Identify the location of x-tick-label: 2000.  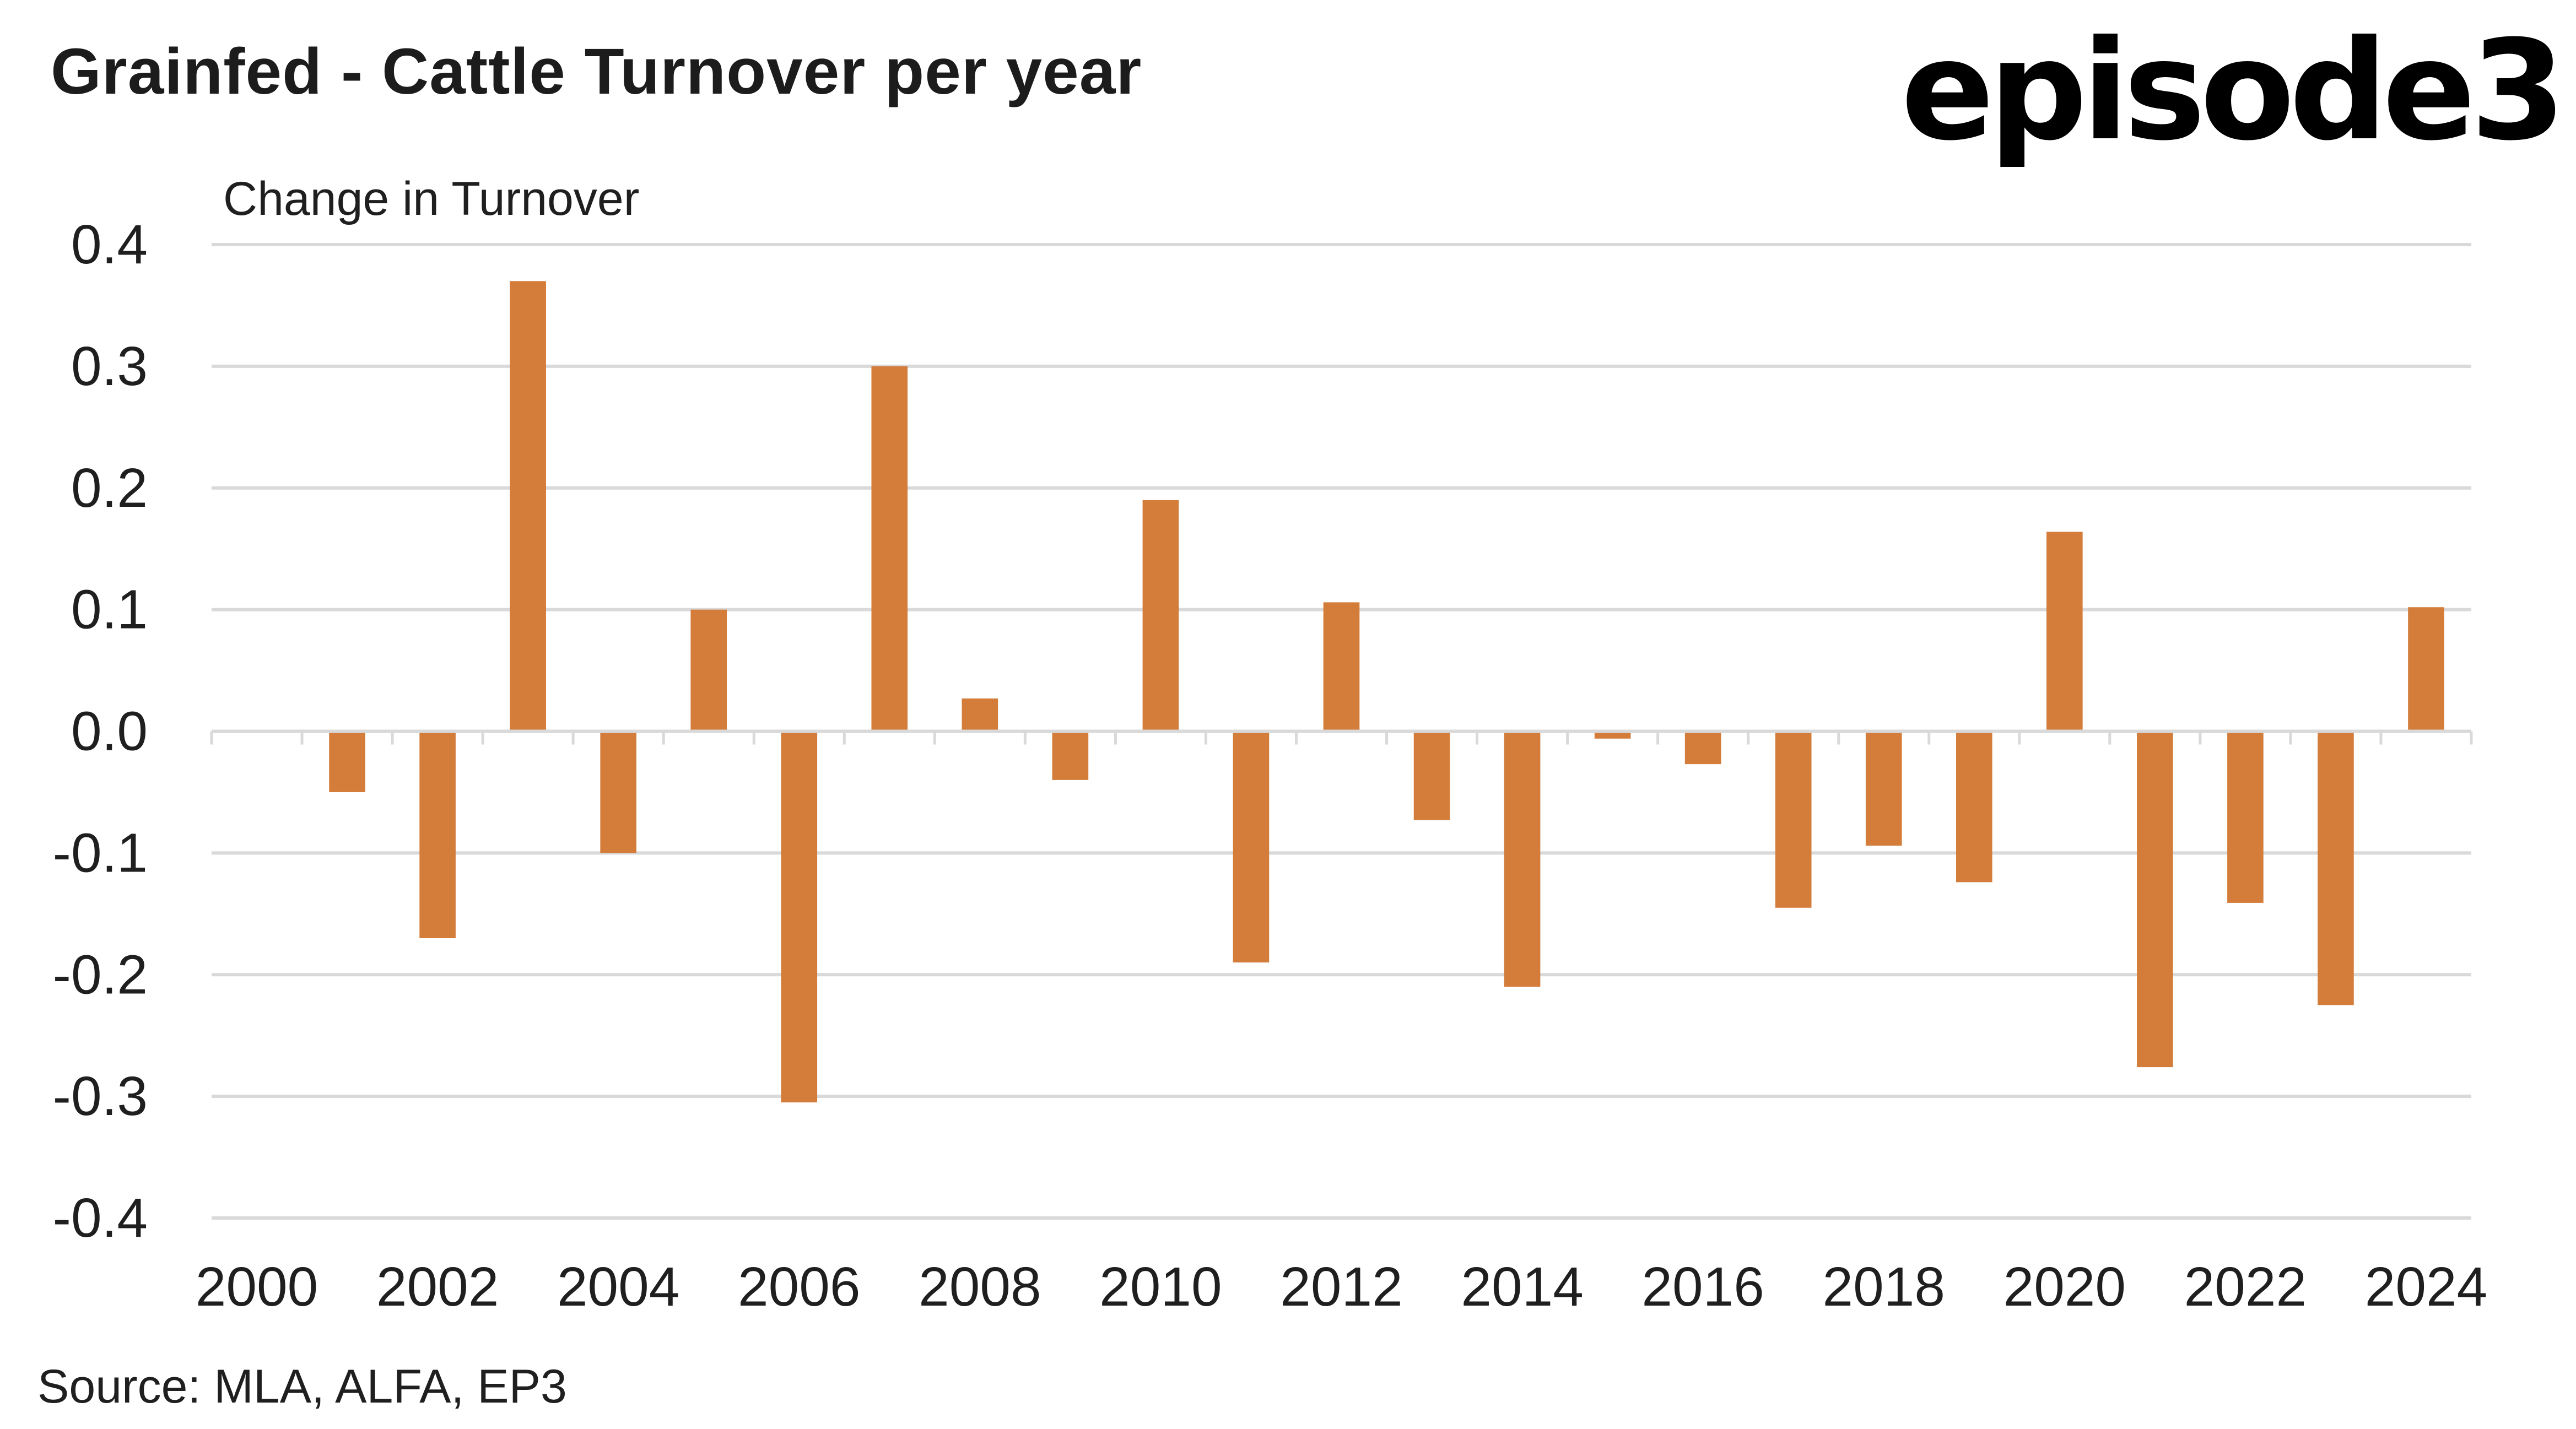
(257, 1287).